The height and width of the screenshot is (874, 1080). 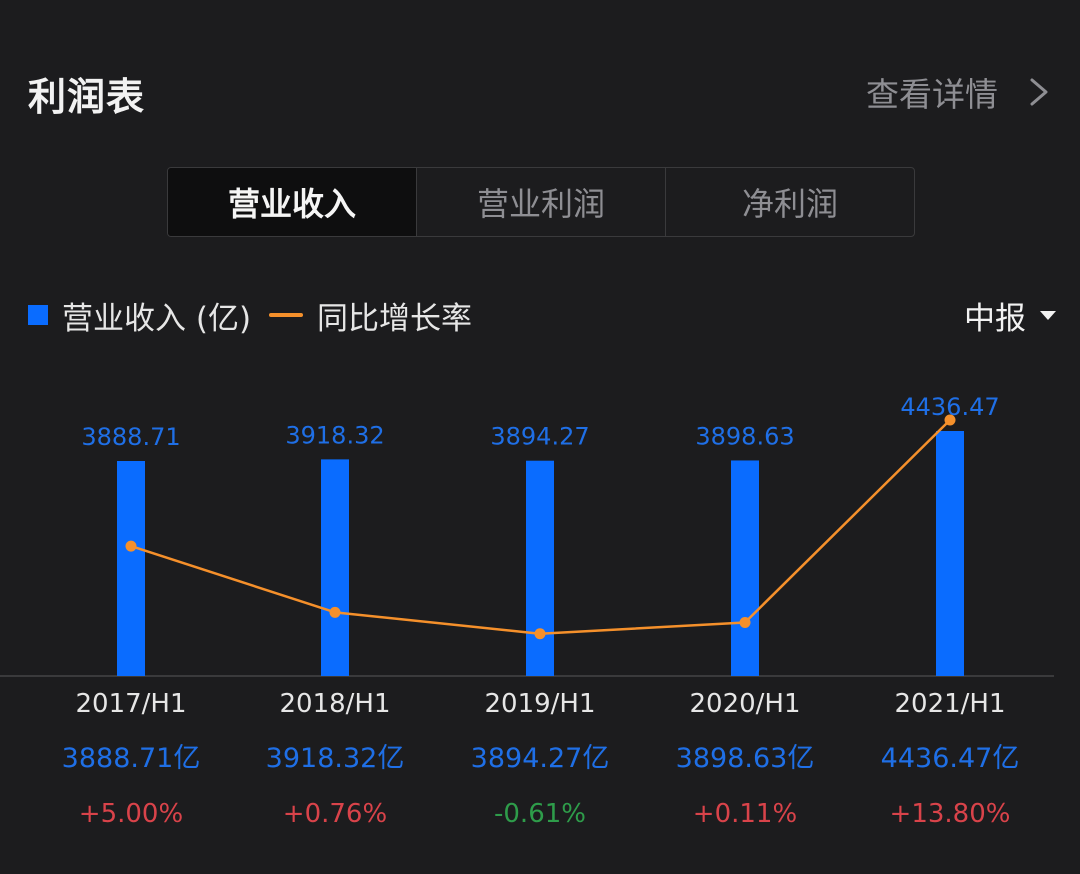 What do you see at coordinates (995, 318) in the screenshot?
I see `period-selector-value: 中报` at bounding box center [995, 318].